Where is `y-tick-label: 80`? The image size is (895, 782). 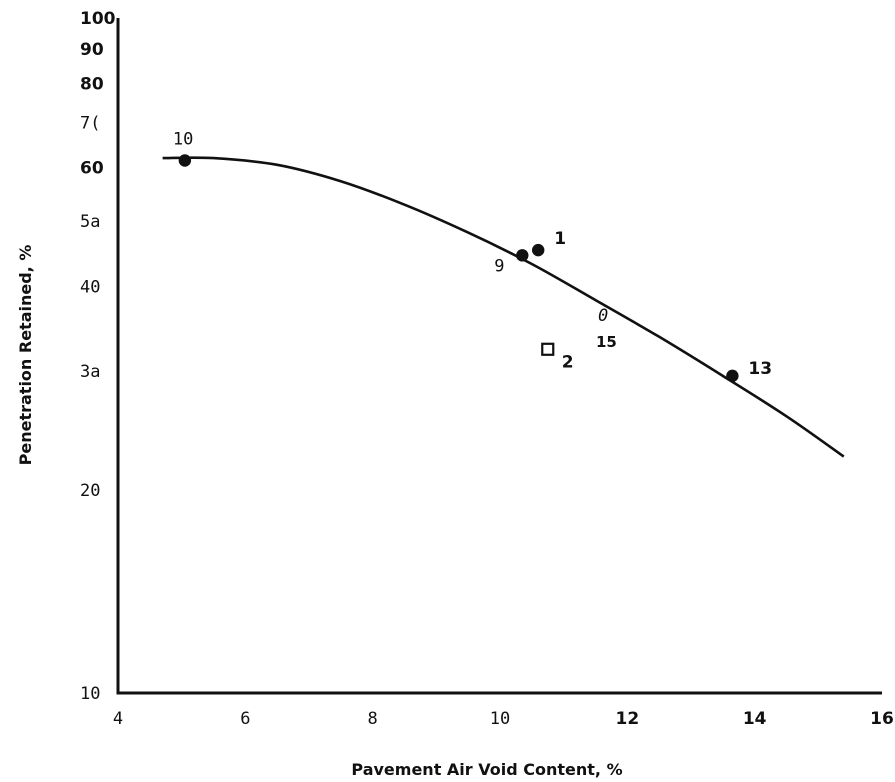 y-tick-label: 80 is located at coordinates (92, 84).